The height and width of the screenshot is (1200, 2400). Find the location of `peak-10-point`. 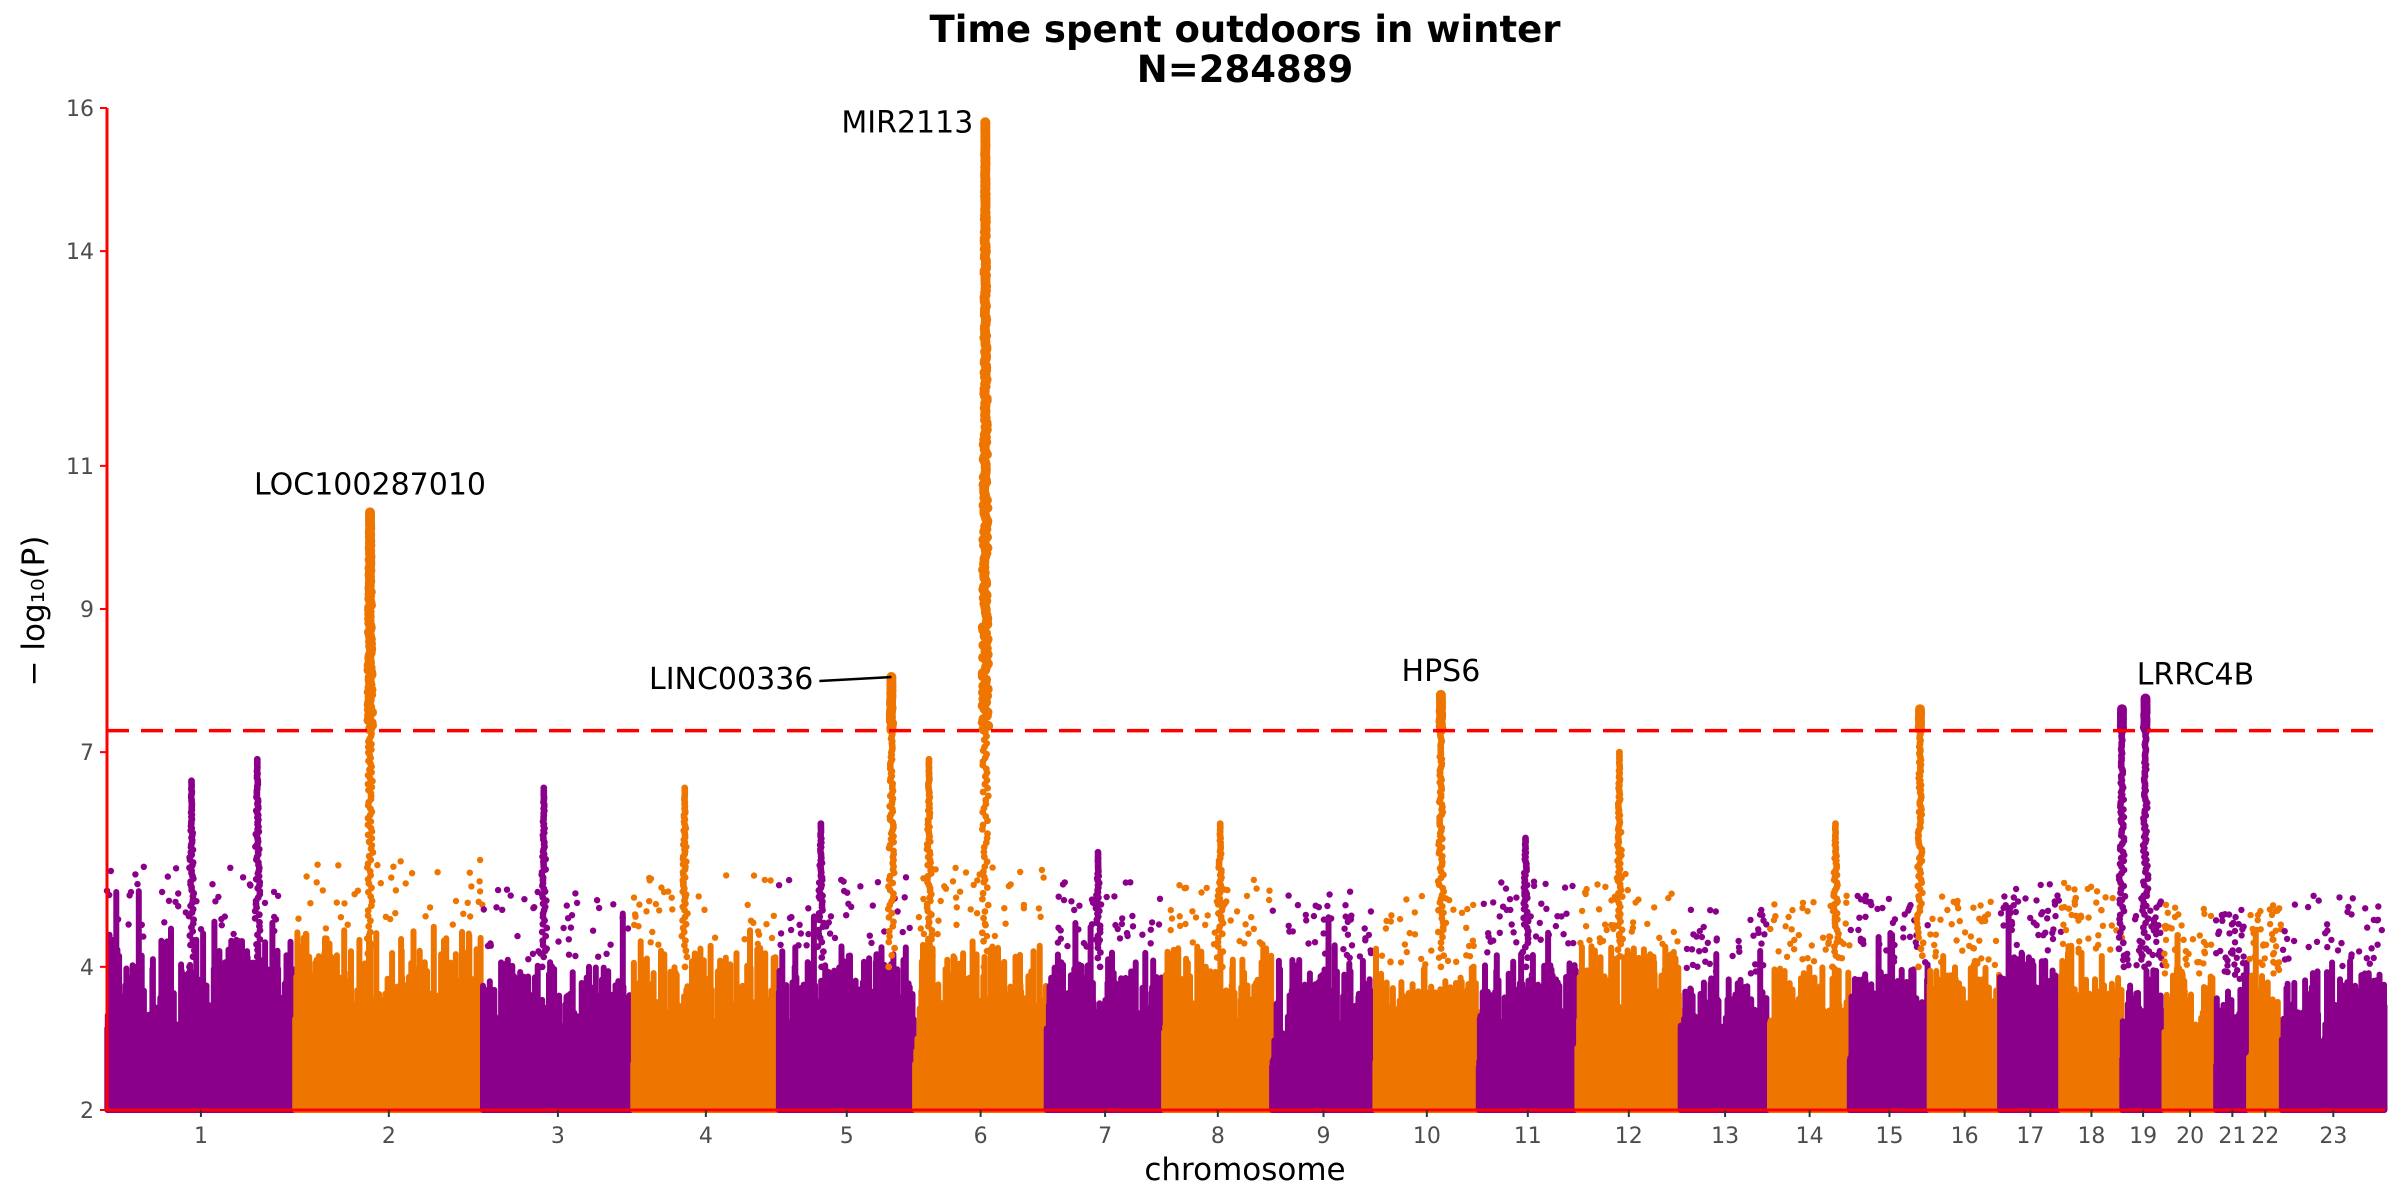

peak-10-point is located at coordinates (1100, 967).